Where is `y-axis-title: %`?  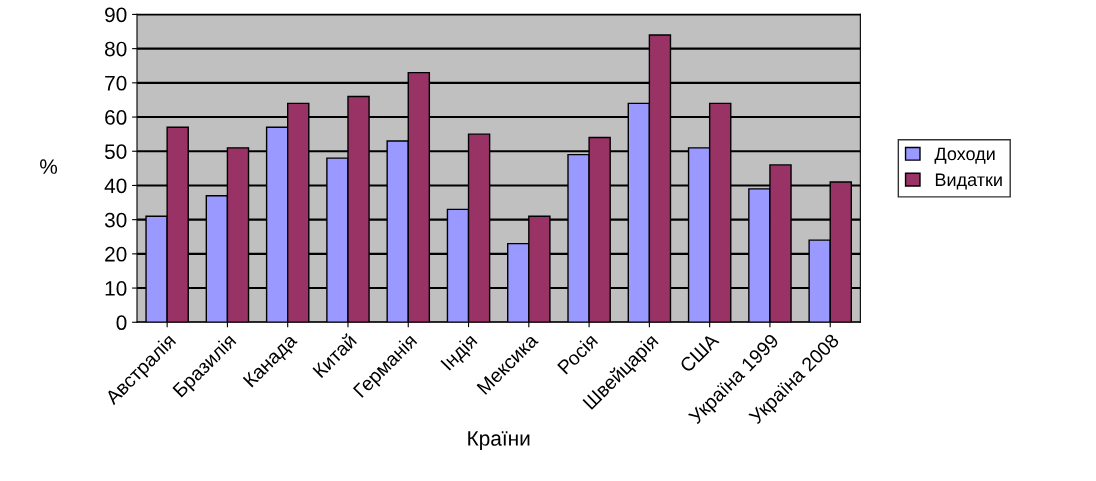
y-axis-title: % is located at coordinates (49, 166).